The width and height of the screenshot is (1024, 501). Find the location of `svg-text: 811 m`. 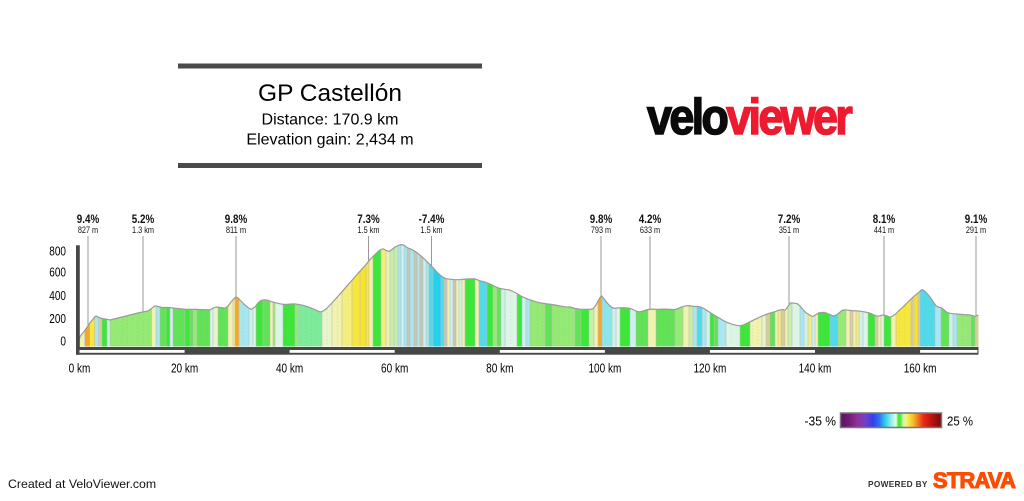

svg-text: 811 m is located at coordinates (236, 230).